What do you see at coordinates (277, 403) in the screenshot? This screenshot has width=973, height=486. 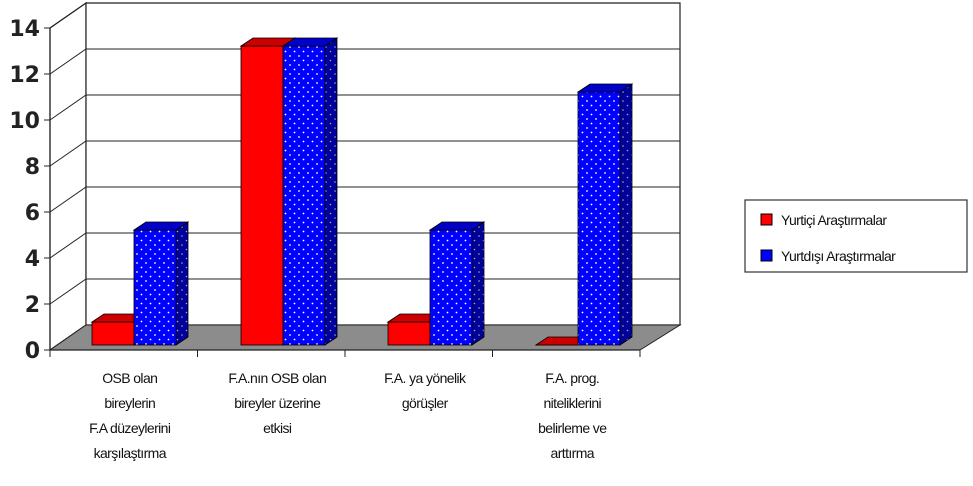 I see `x-tick-label: F.A.nın OSB olan bireyler üzerine etkisi` at bounding box center [277, 403].